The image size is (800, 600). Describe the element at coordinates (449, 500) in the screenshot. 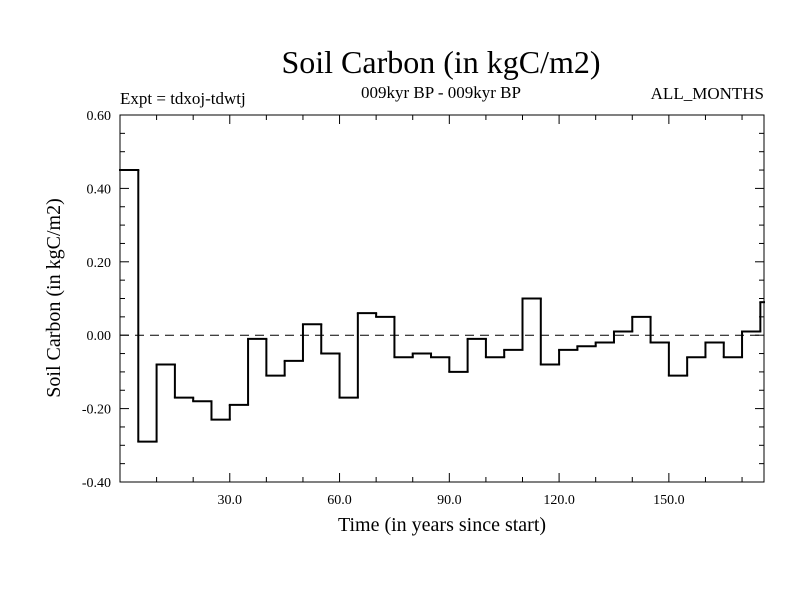

I see `x-tick-label: 90.0` at that location.